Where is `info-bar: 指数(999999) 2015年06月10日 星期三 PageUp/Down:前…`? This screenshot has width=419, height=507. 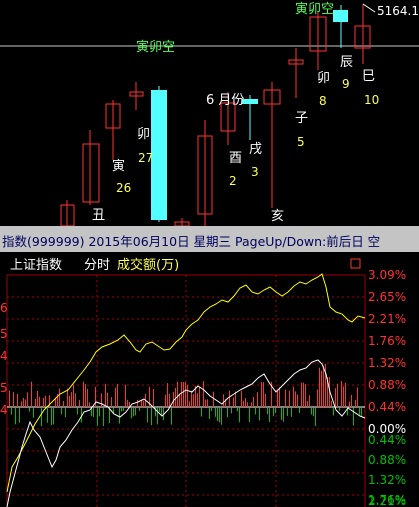 info-bar: 指数(999999) 2015年06月10日 星期三 PageUp/Down:前… is located at coordinates (209, 239).